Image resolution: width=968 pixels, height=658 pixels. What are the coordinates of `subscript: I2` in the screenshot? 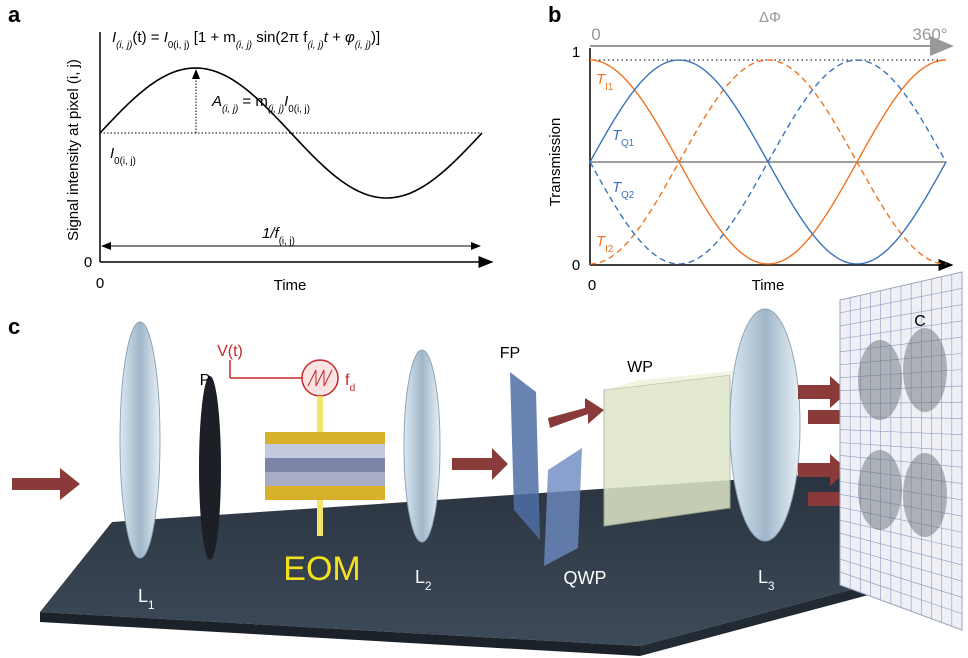 It's located at (609, 249).